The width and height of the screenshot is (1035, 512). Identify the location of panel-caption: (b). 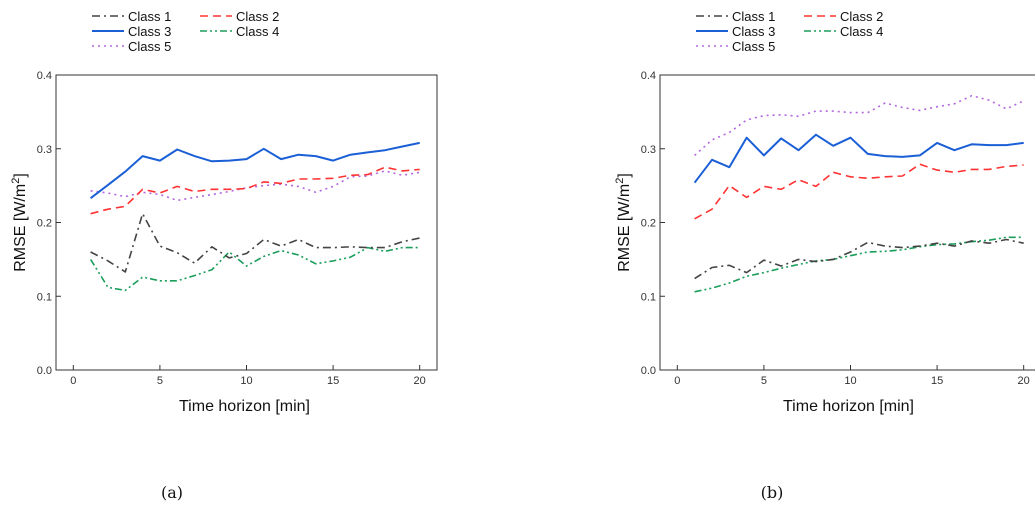
(772, 492).